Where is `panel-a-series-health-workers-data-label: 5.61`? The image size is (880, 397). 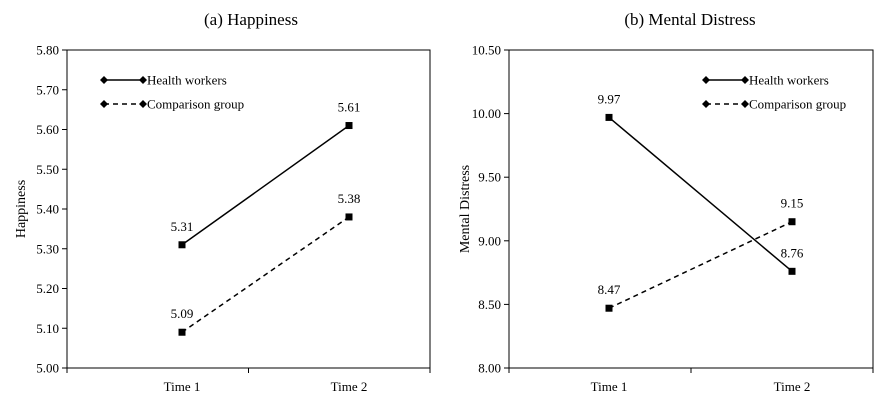
panel-a-series-health-workers-data-label: 5.61 is located at coordinates (349, 107).